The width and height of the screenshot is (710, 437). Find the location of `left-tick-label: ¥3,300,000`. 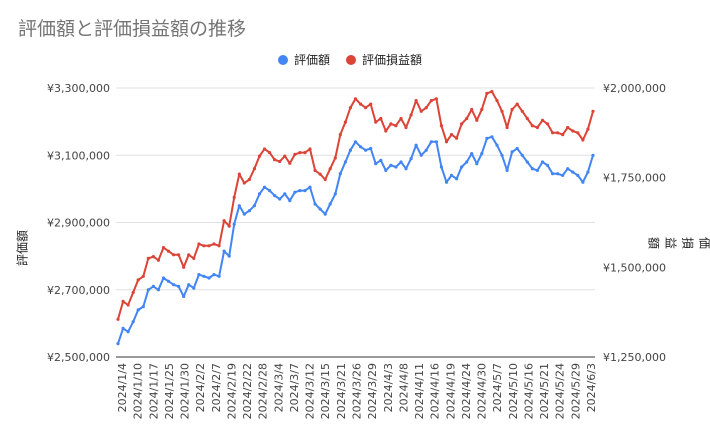

left-tick-label: ¥3,300,000 is located at coordinates (78, 88).